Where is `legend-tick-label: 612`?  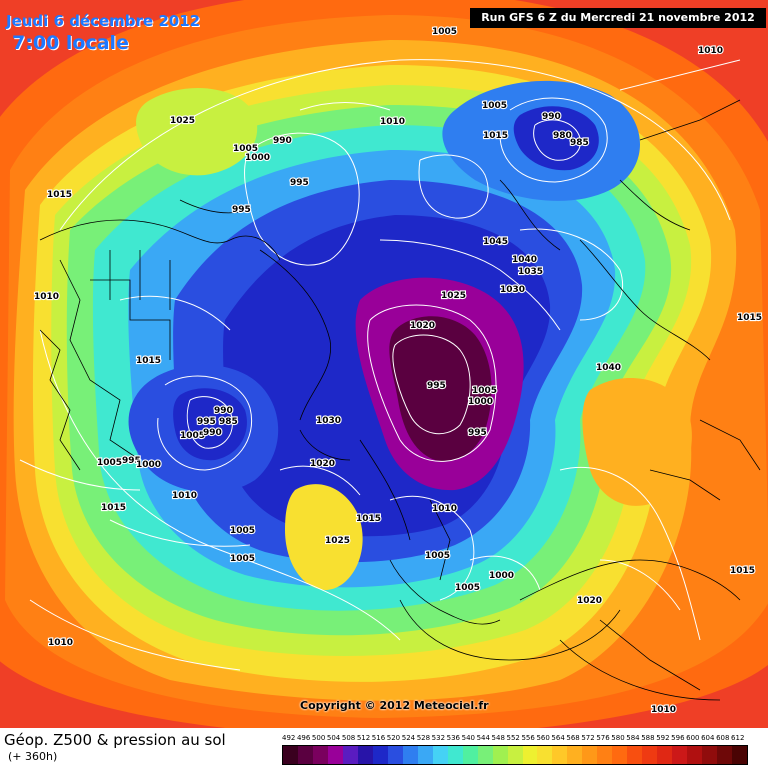
legend-tick-label: 612 is located at coordinates (738, 738).